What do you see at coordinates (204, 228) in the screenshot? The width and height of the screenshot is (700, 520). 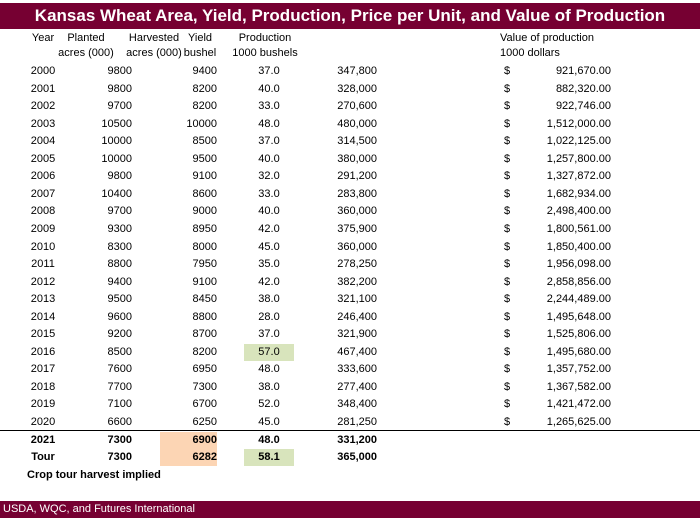 I see `cell-harvested: 8950` at bounding box center [204, 228].